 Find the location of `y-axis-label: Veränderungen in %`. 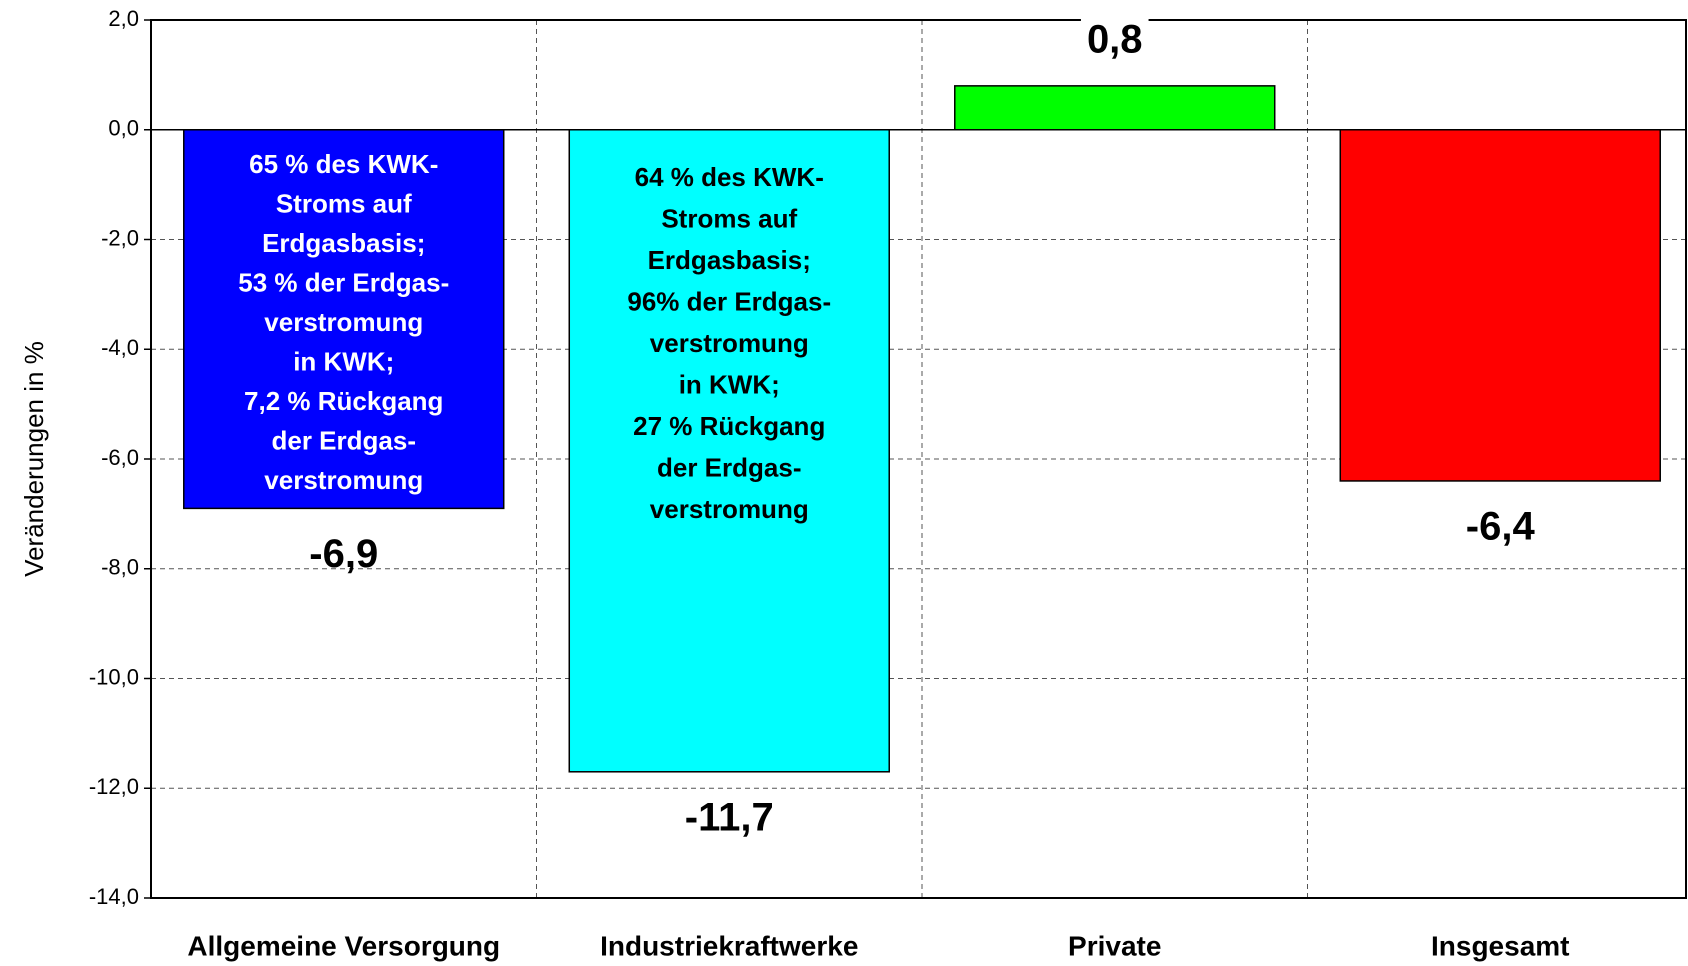

y-axis-label: Veränderungen in % is located at coordinates (34, 459).